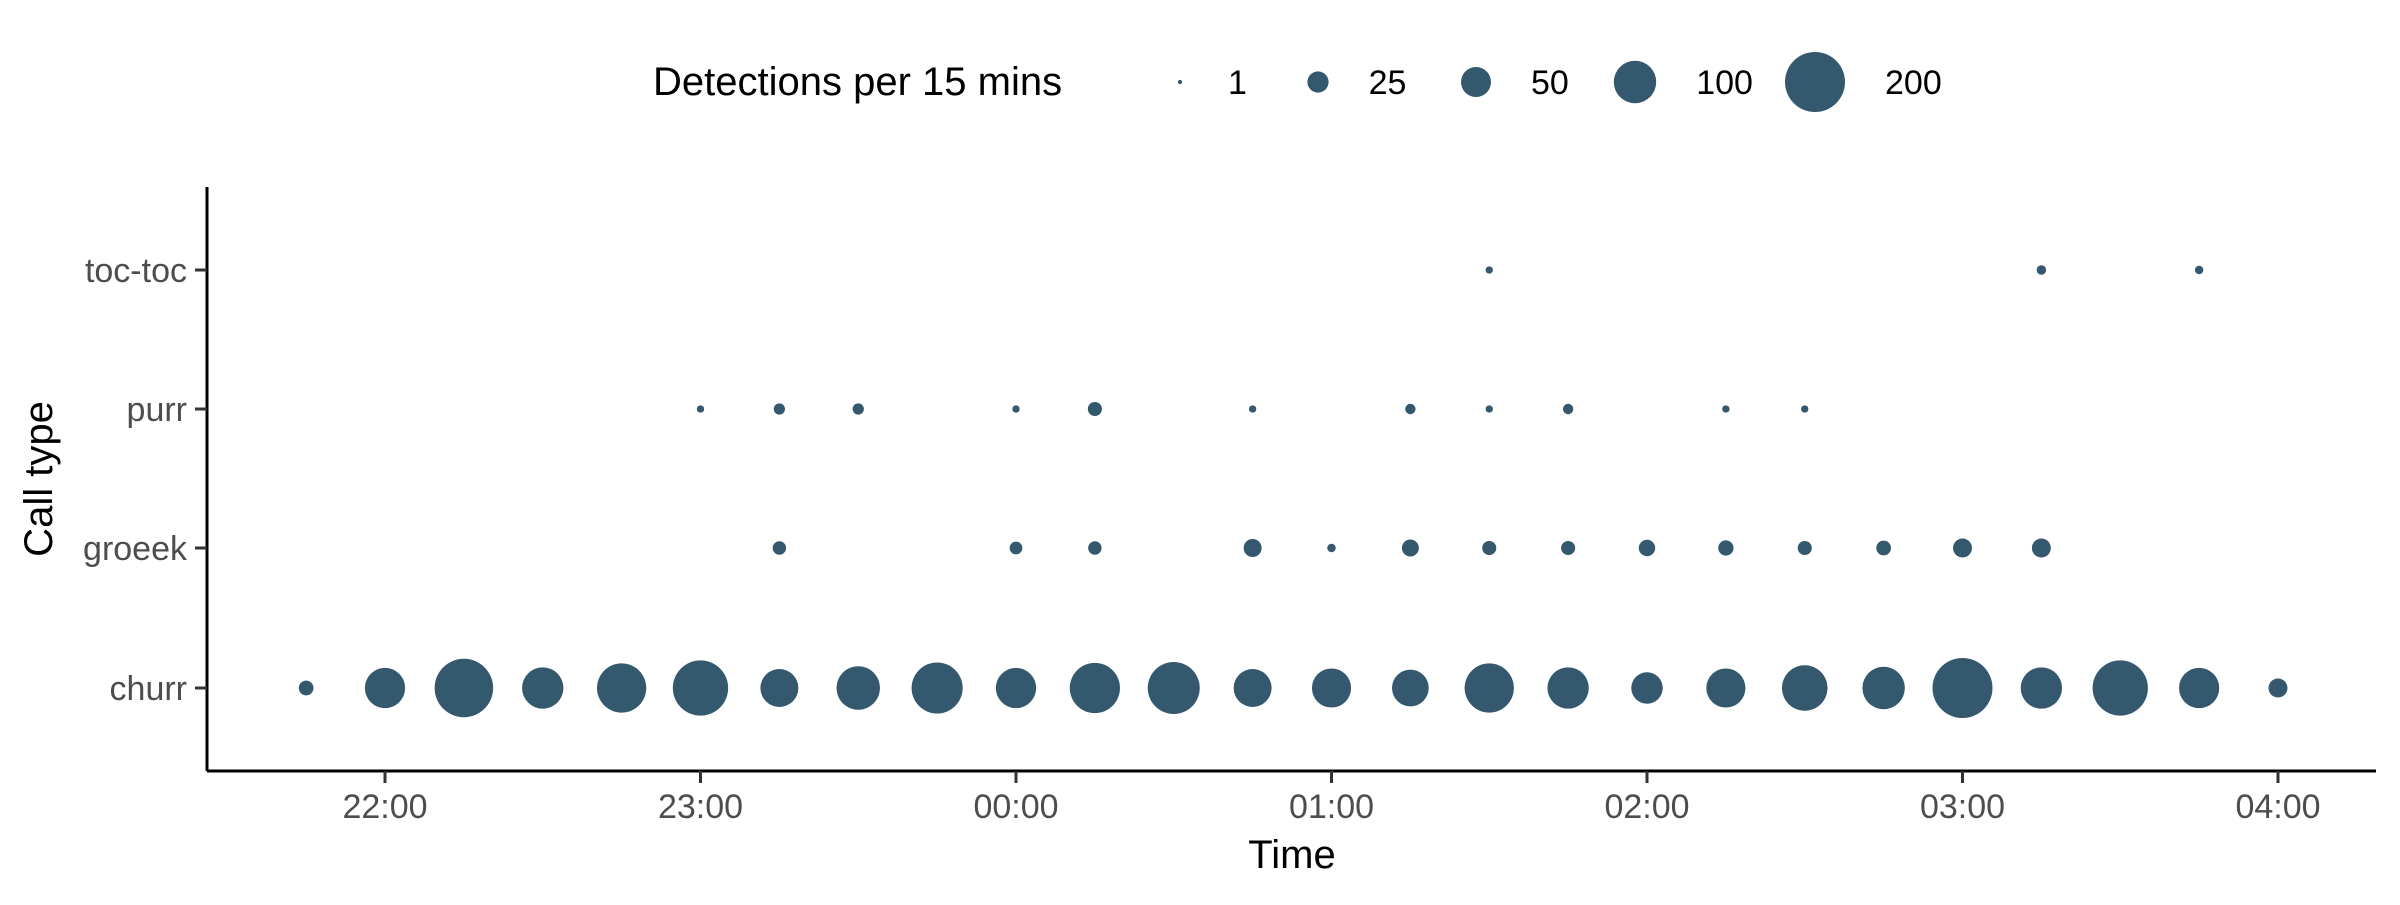  Describe the element at coordinates (1550, 83) in the screenshot. I see `legend-label-50: 50` at that location.